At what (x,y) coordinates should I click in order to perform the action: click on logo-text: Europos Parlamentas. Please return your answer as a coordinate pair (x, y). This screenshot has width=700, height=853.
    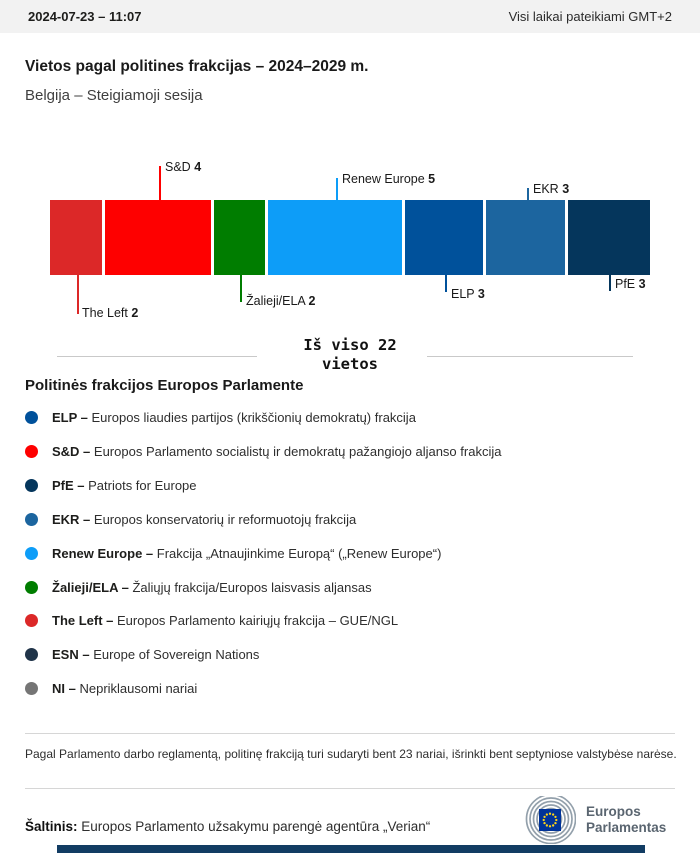
    Looking at the image, I should click on (626, 820).